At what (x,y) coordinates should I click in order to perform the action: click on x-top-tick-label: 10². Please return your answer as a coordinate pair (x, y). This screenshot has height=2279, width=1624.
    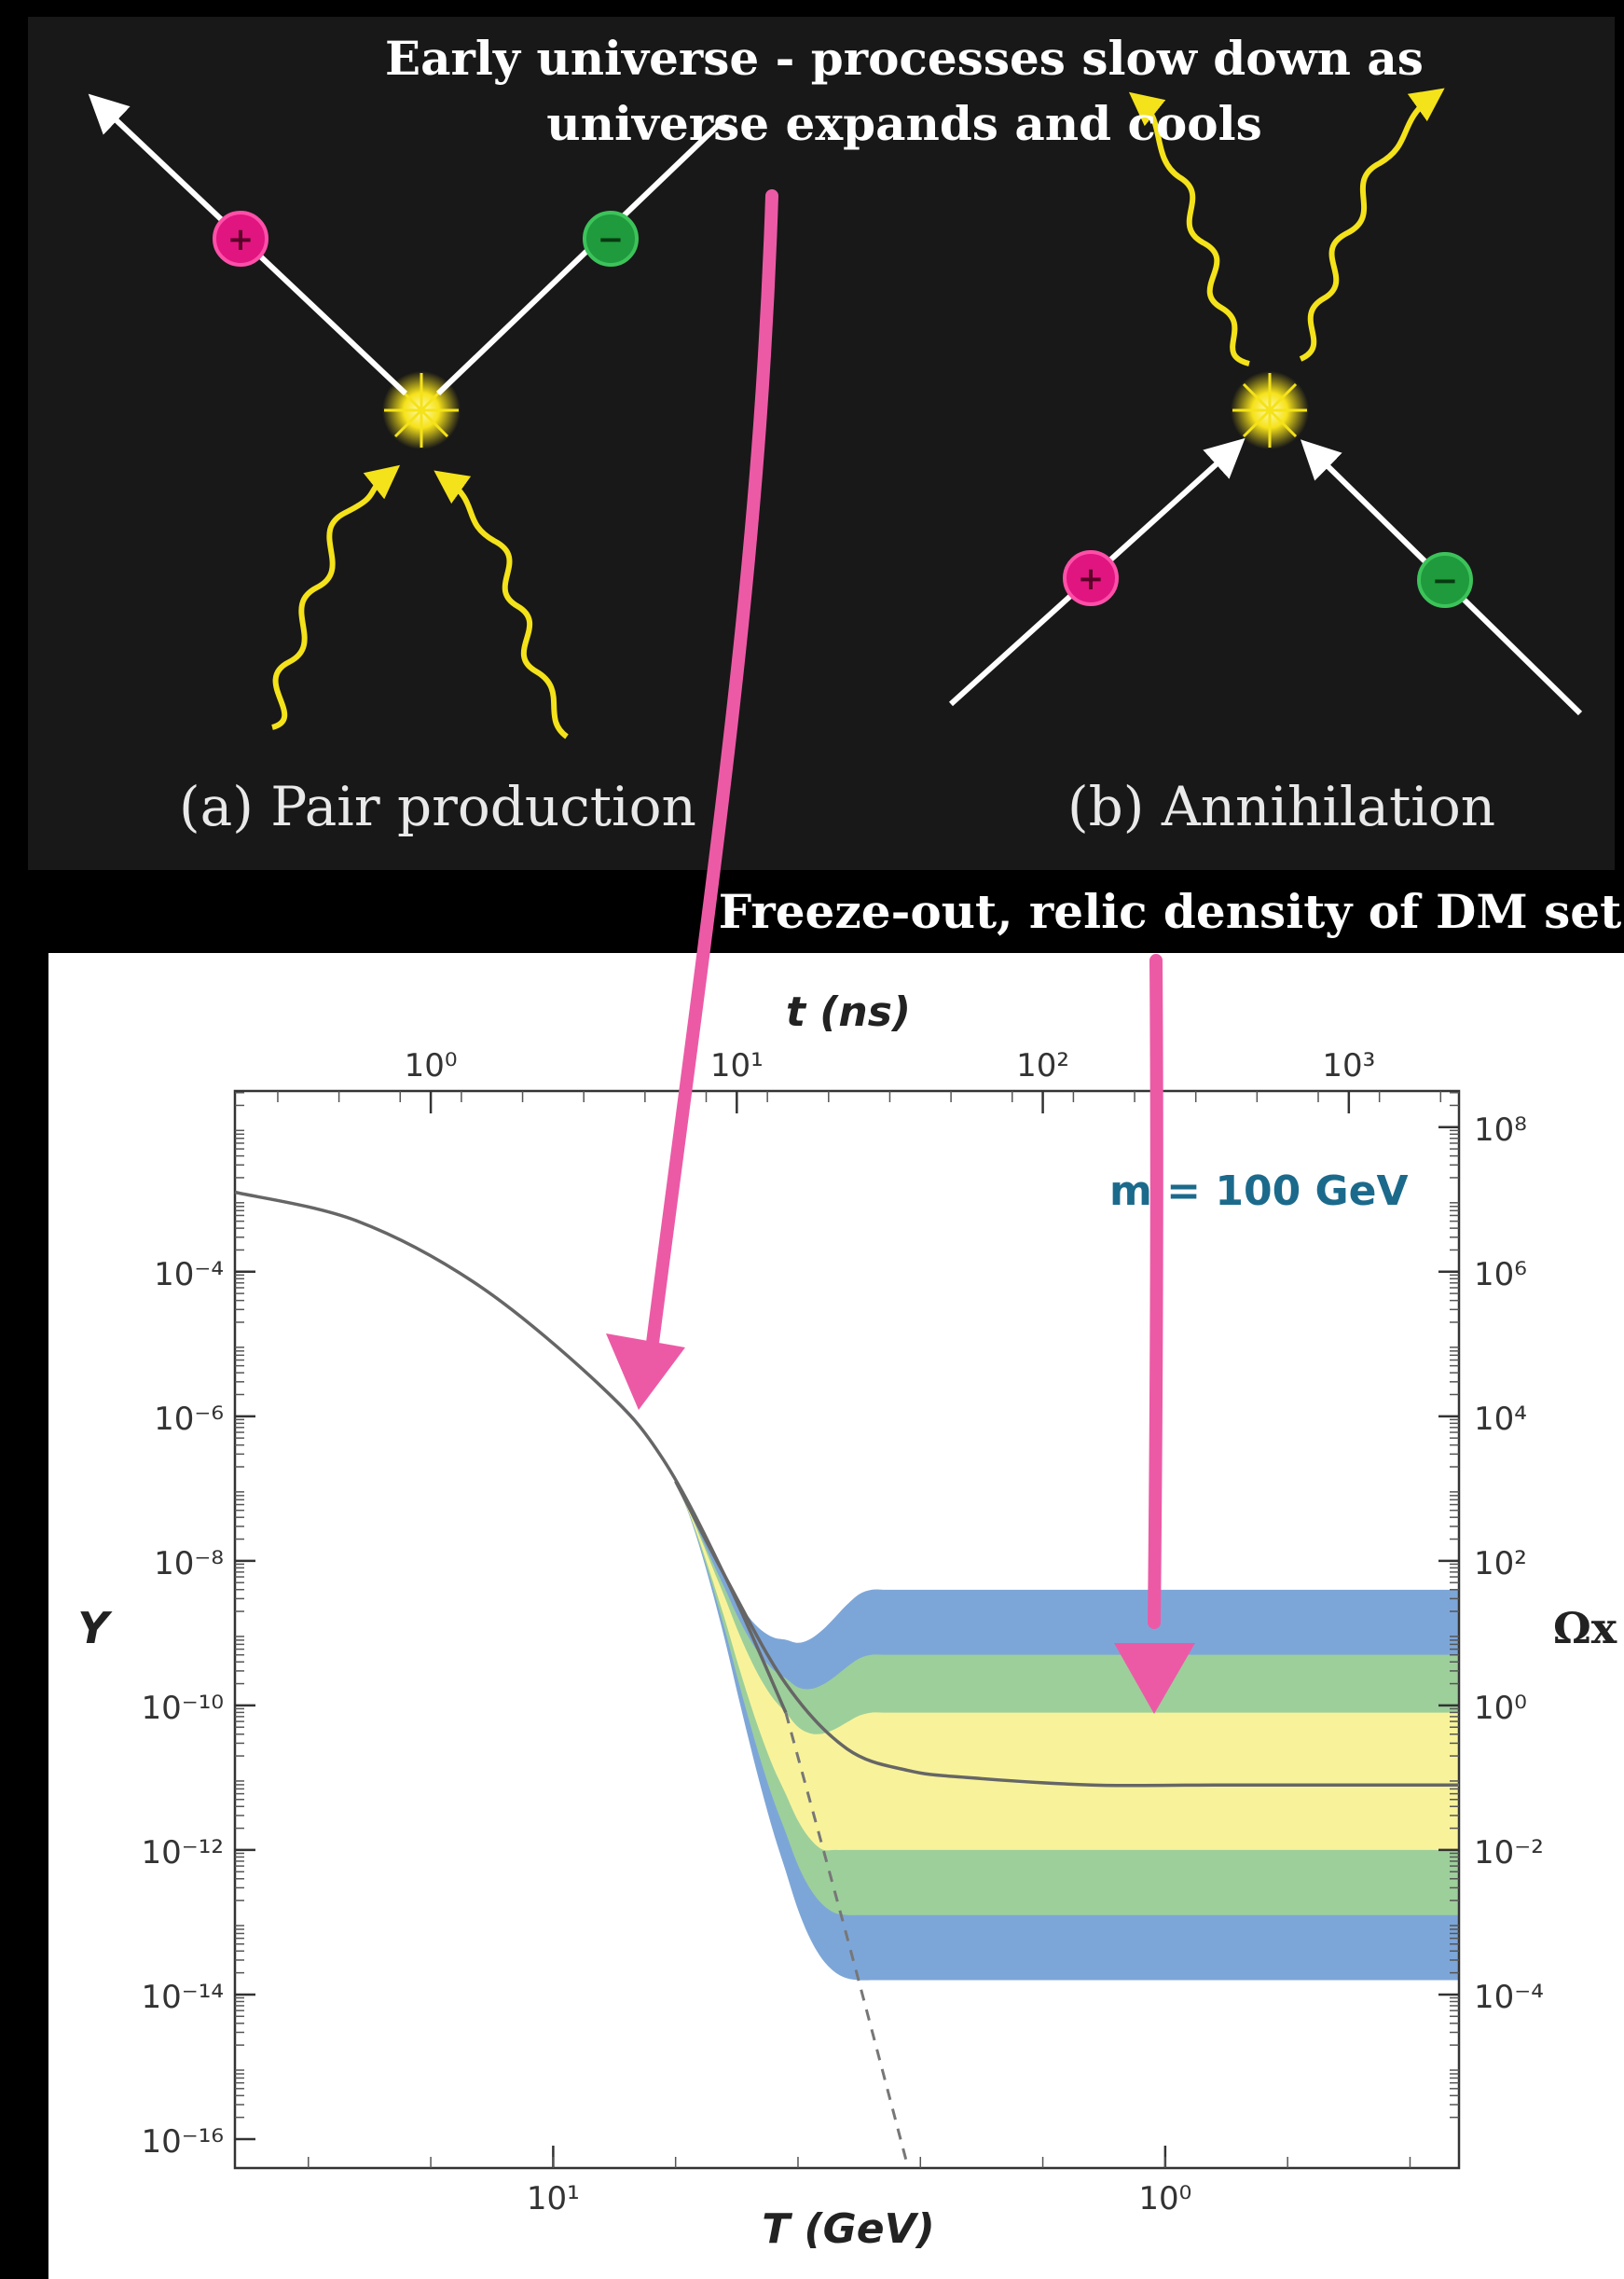
    Looking at the image, I should click on (1042, 1065).